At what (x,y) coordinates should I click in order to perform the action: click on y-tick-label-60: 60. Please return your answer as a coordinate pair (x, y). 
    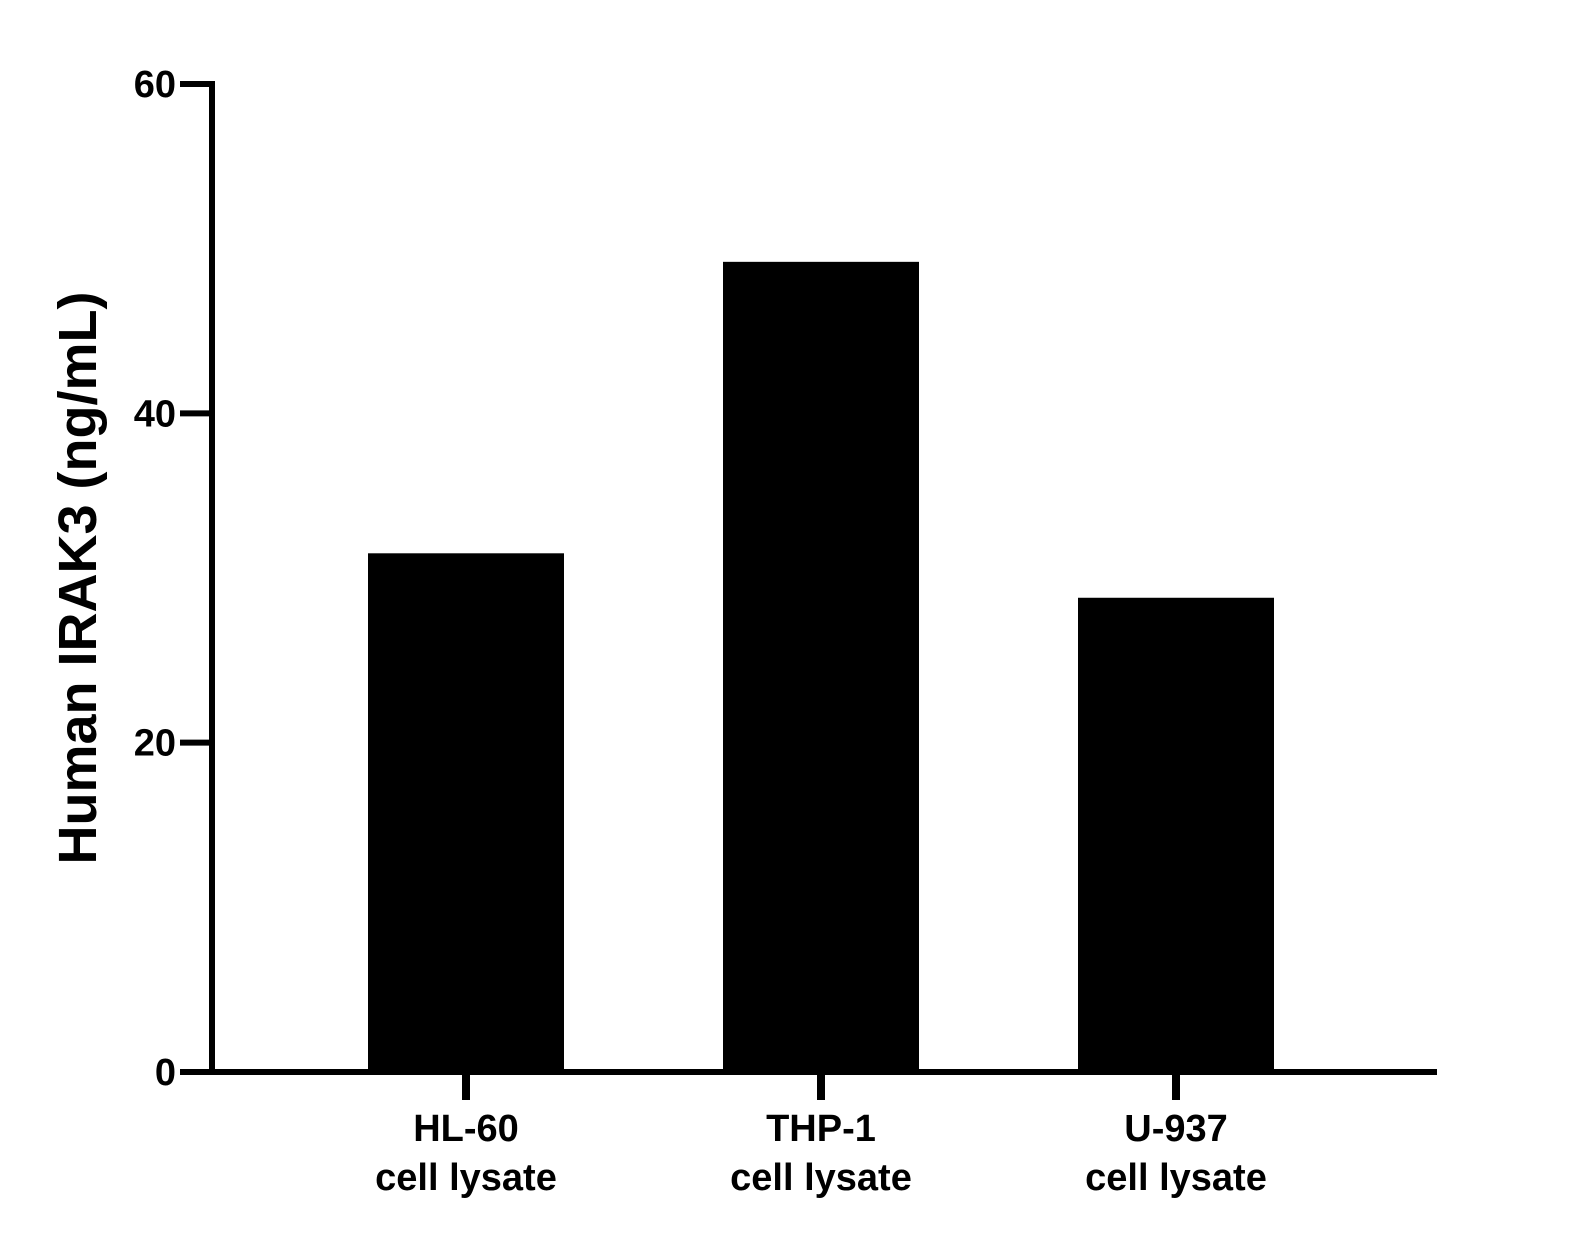
    Looking at the image, I should click on (155, 85).